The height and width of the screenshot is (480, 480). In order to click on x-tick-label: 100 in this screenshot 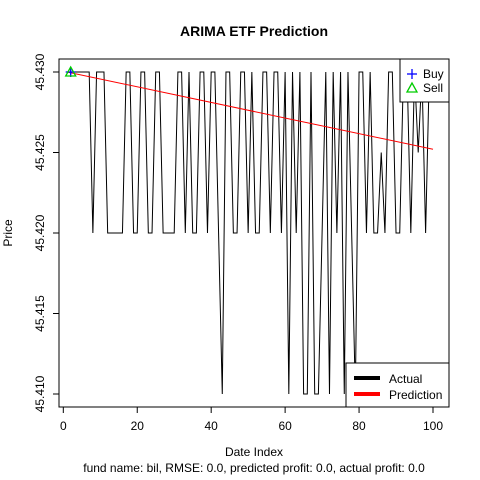, I will do `click(433, 426)`.